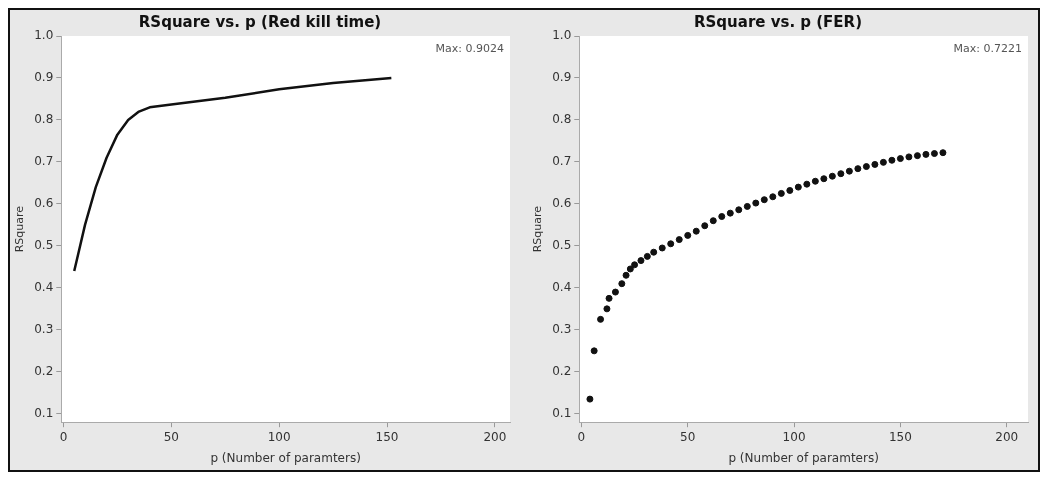 This screenshot has height=484, width=1045. I want to click on chart-title: RSquare vs. p (Red kill time), so click(260, 21).